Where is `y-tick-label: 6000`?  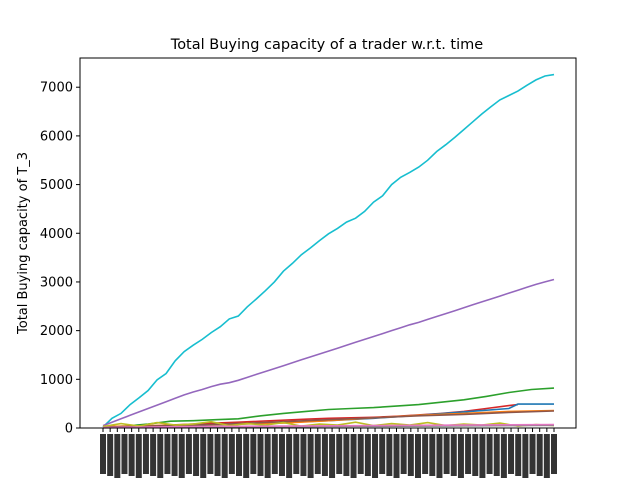 y-tick-label: 6000 is located at coordinates (56, 136).